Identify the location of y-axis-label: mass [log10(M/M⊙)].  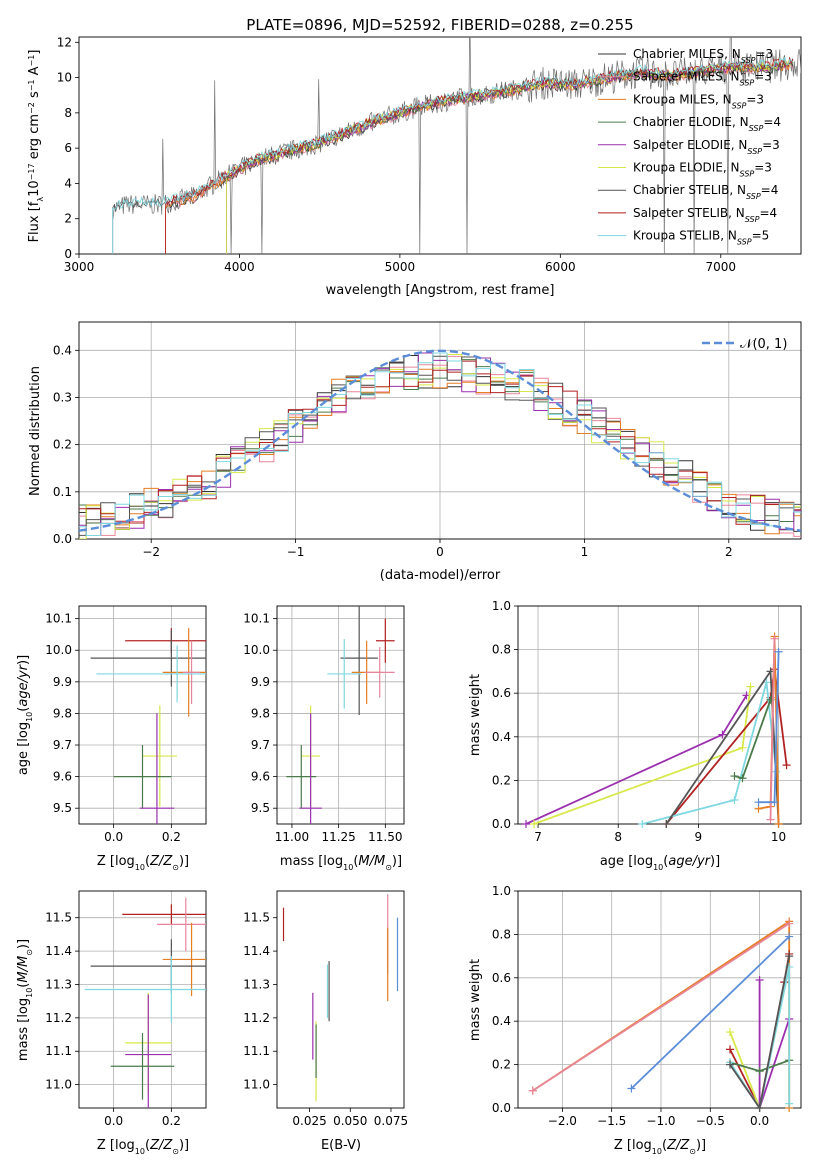
(25, 1000).